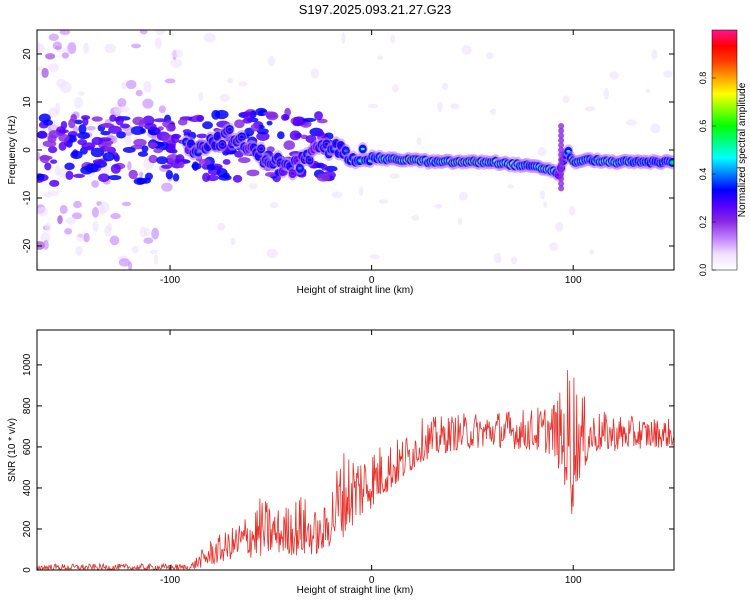 The height and width of the screenshot is (600, 750). What do you see at coordinates (724, 150) in the screenshot?
I see `colorbar-bar` at bounding box center [724, 150].